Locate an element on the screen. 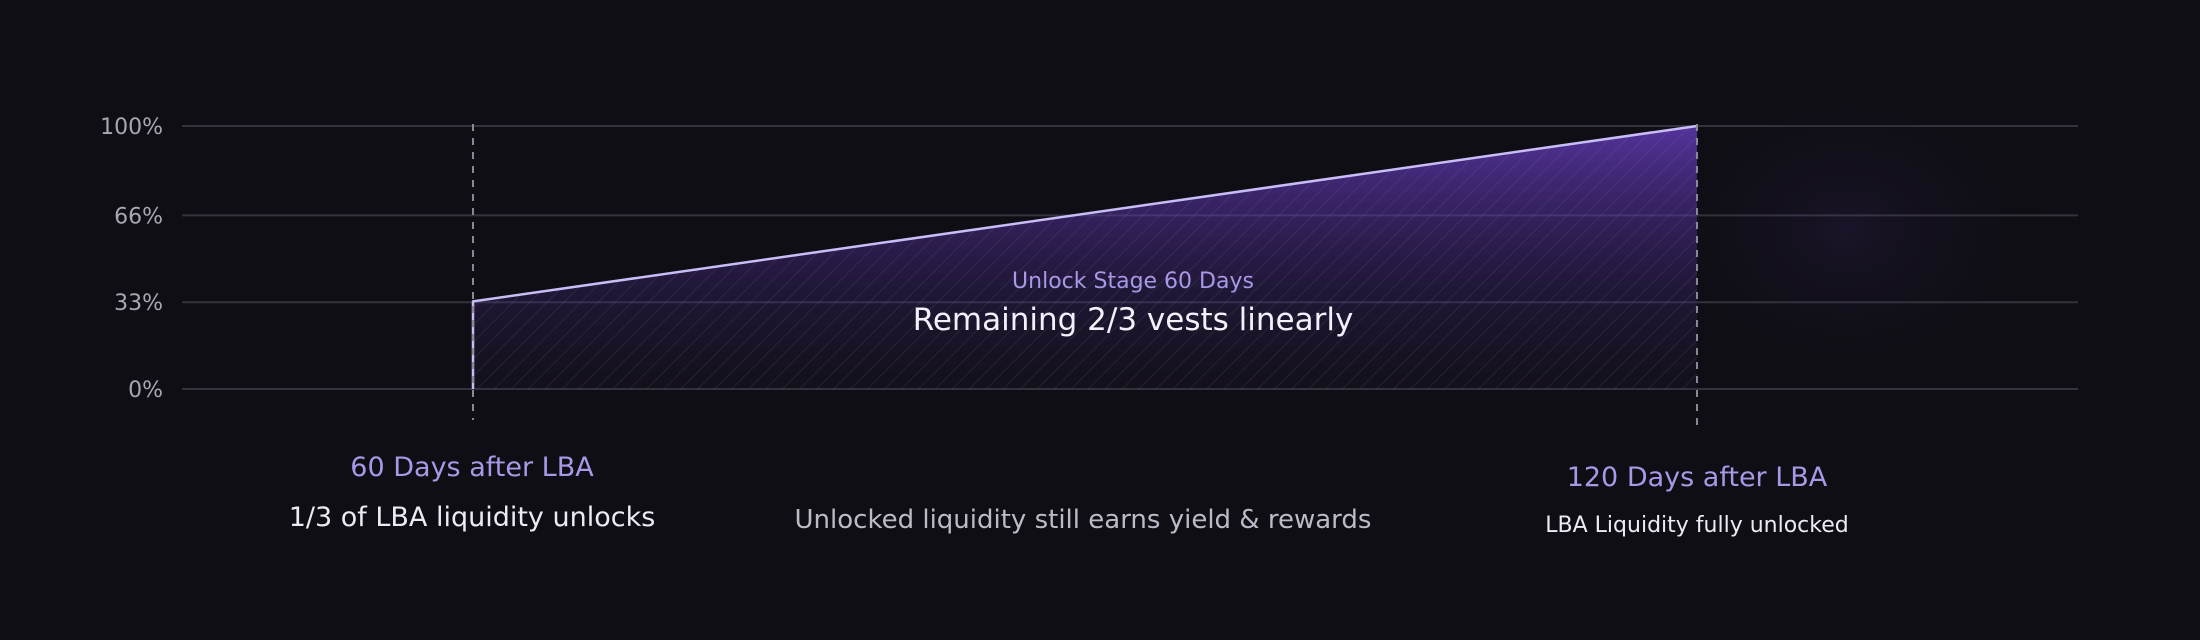  milestone-1-description: 1/3 of LBA liquidity unlocks is located at coordinates (472, 517).